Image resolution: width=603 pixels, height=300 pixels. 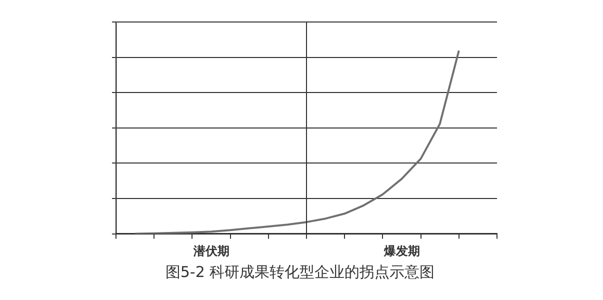 I want to click on caption: 图5-2 科研成果转化型企业的拐点示意图, so click(x=300, y=271).